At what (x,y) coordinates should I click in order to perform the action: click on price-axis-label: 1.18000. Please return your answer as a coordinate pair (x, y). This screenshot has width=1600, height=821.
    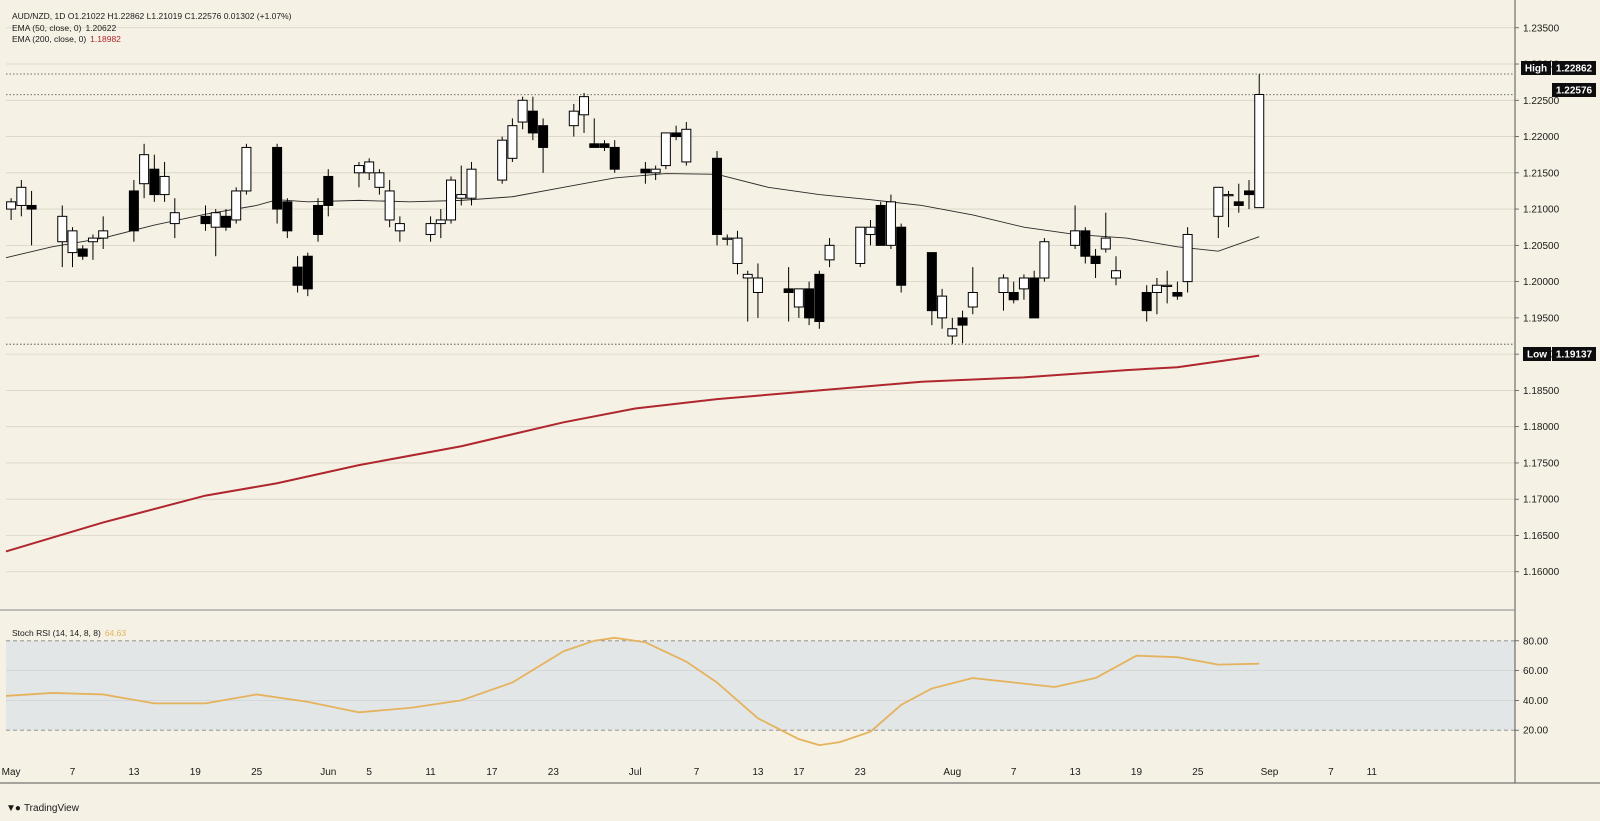
    Looking at the image, I should click on (1541, 427).